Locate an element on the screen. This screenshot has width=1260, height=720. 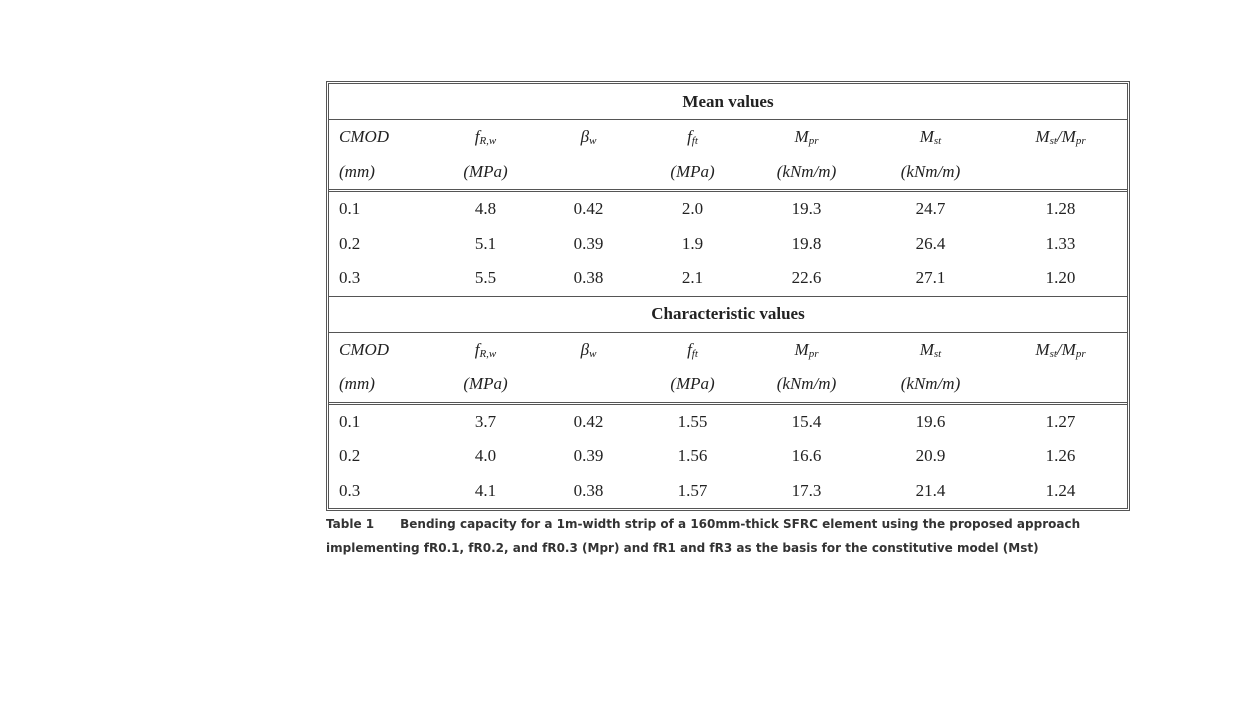
data-cell: 0.42 is located at coordinates (588, 421).